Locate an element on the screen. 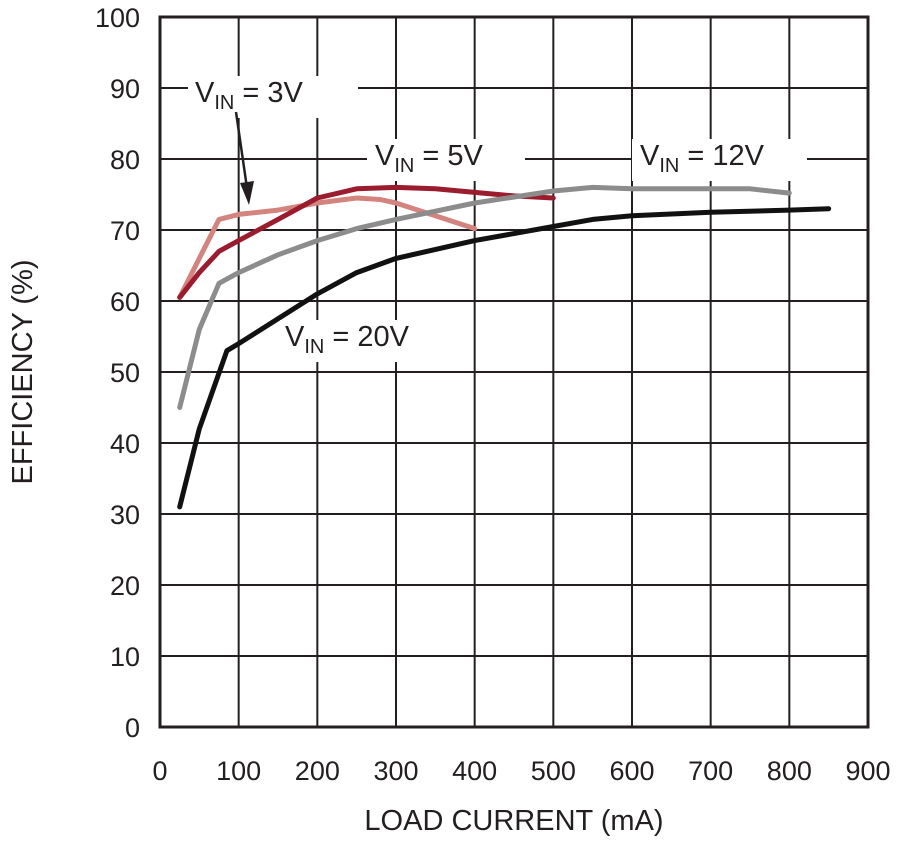  x-tick-label: 400 is located at coordinates (474, 771).